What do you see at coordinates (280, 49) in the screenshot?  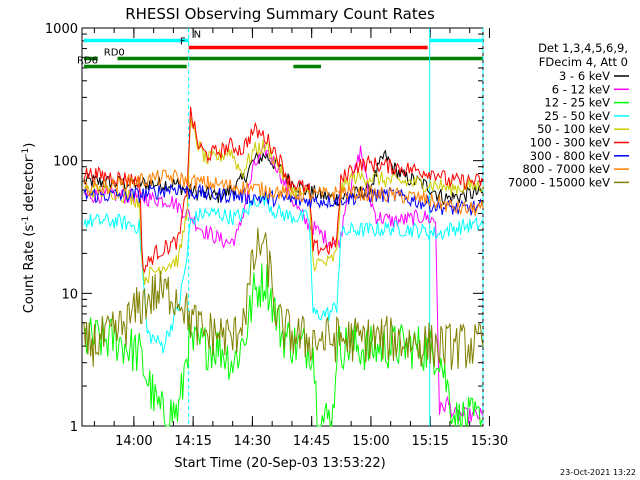 I see `flag-bars: NF RD0 RD6` at bounding box center [280, 49].